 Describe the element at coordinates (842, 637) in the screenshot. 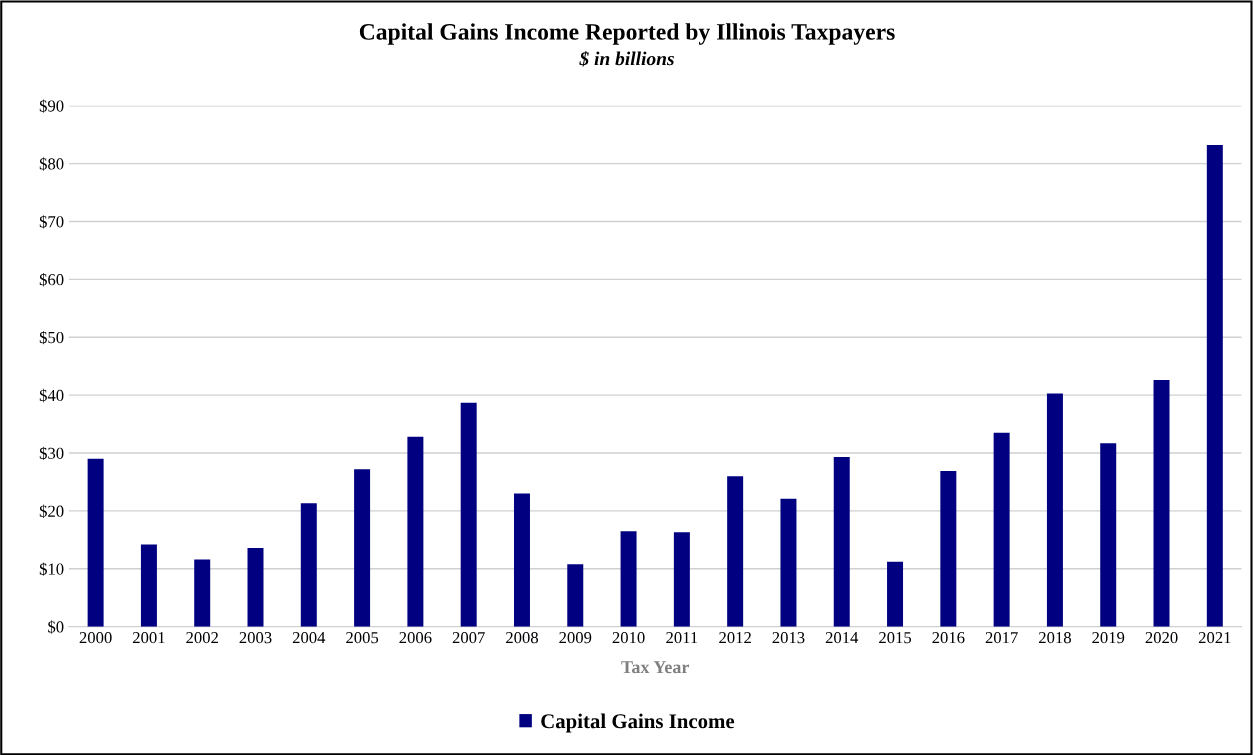

I see `x-tick-label: 2014` at that location.